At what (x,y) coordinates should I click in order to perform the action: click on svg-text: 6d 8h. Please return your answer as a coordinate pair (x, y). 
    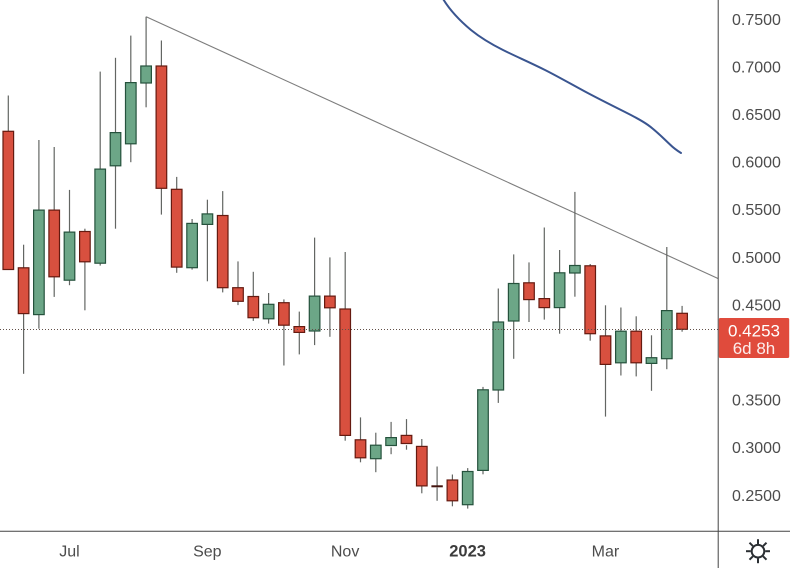
    Looking at the image, I should click on (754, 348).